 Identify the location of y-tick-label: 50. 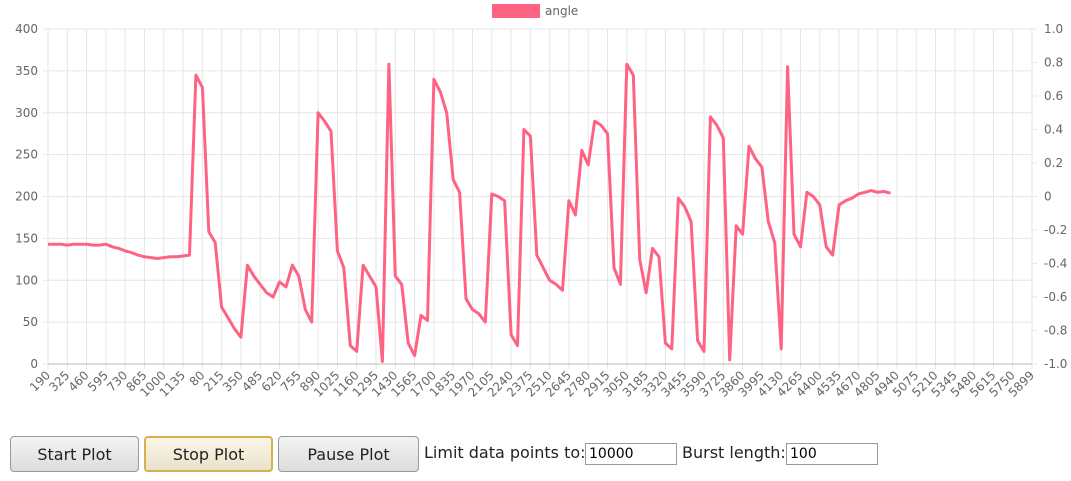
(30, 322).